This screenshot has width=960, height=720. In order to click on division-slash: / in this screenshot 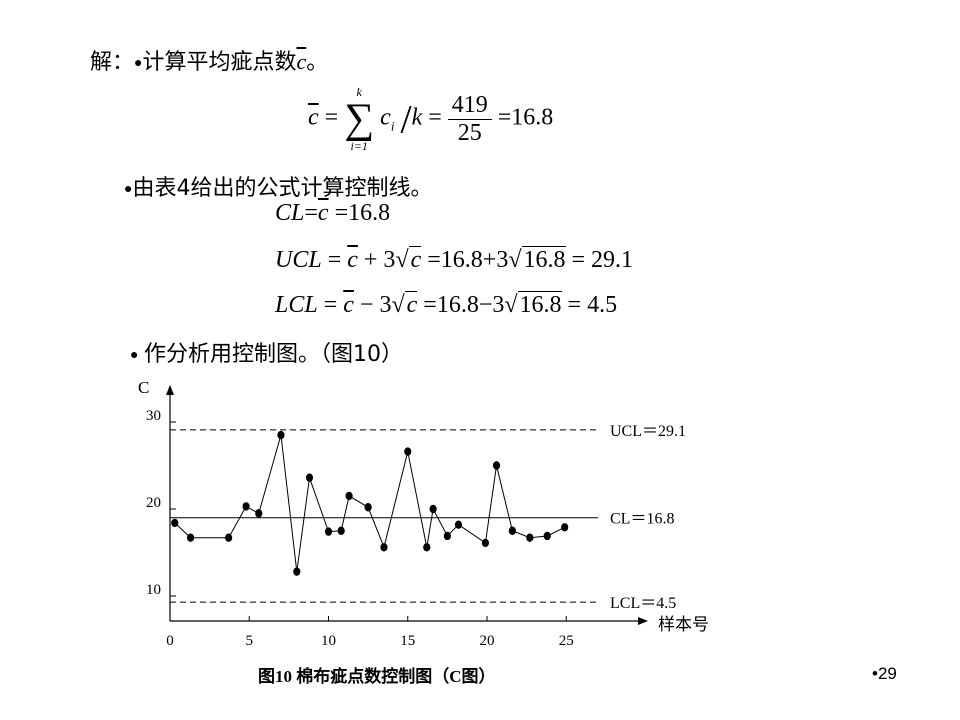, I will do `click(406, 119)`.